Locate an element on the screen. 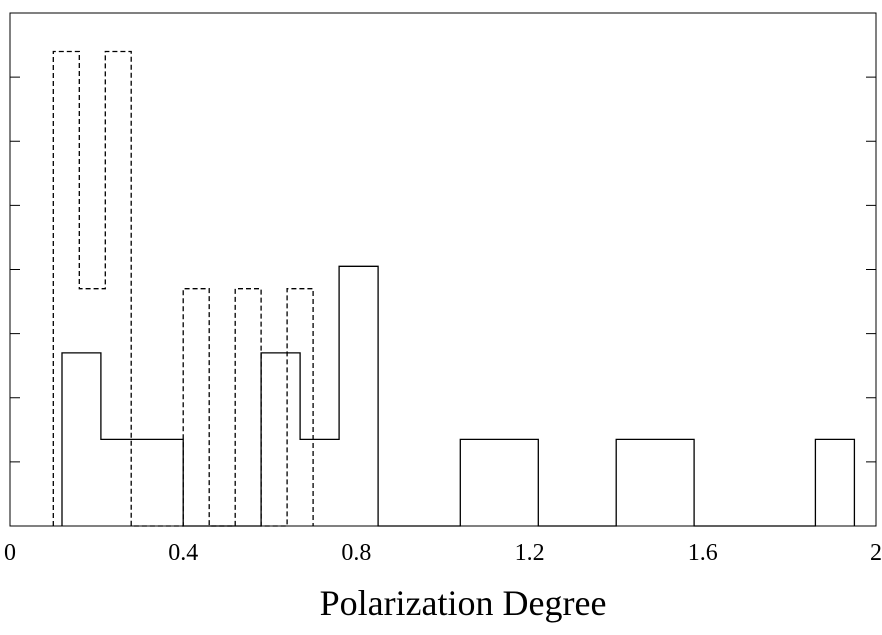  x-tick-label-1: 0.4 is located at coordinates (183, 553).